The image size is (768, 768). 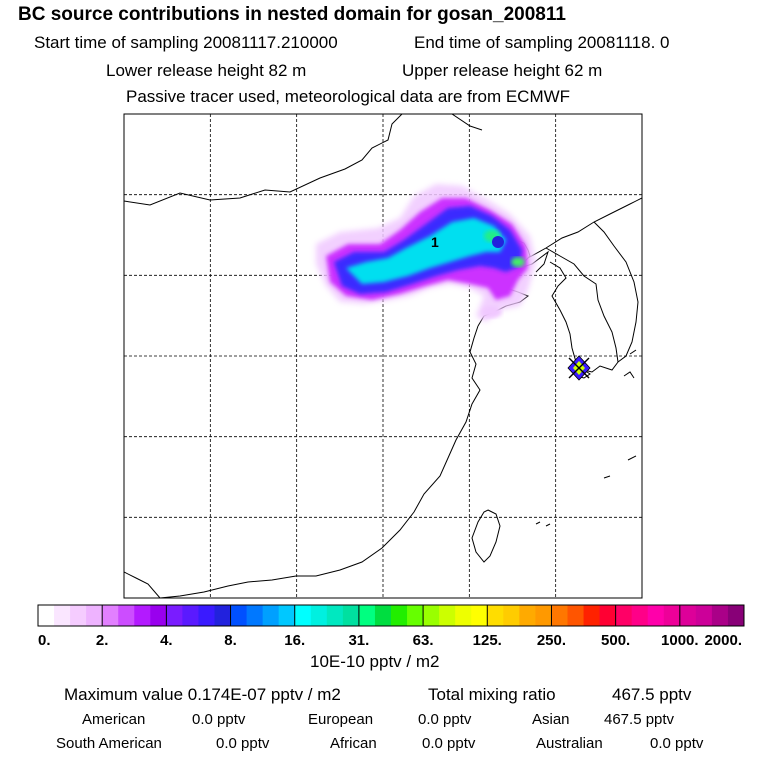 I want to click on plume-cyan-core, so click(x=426, y=251).